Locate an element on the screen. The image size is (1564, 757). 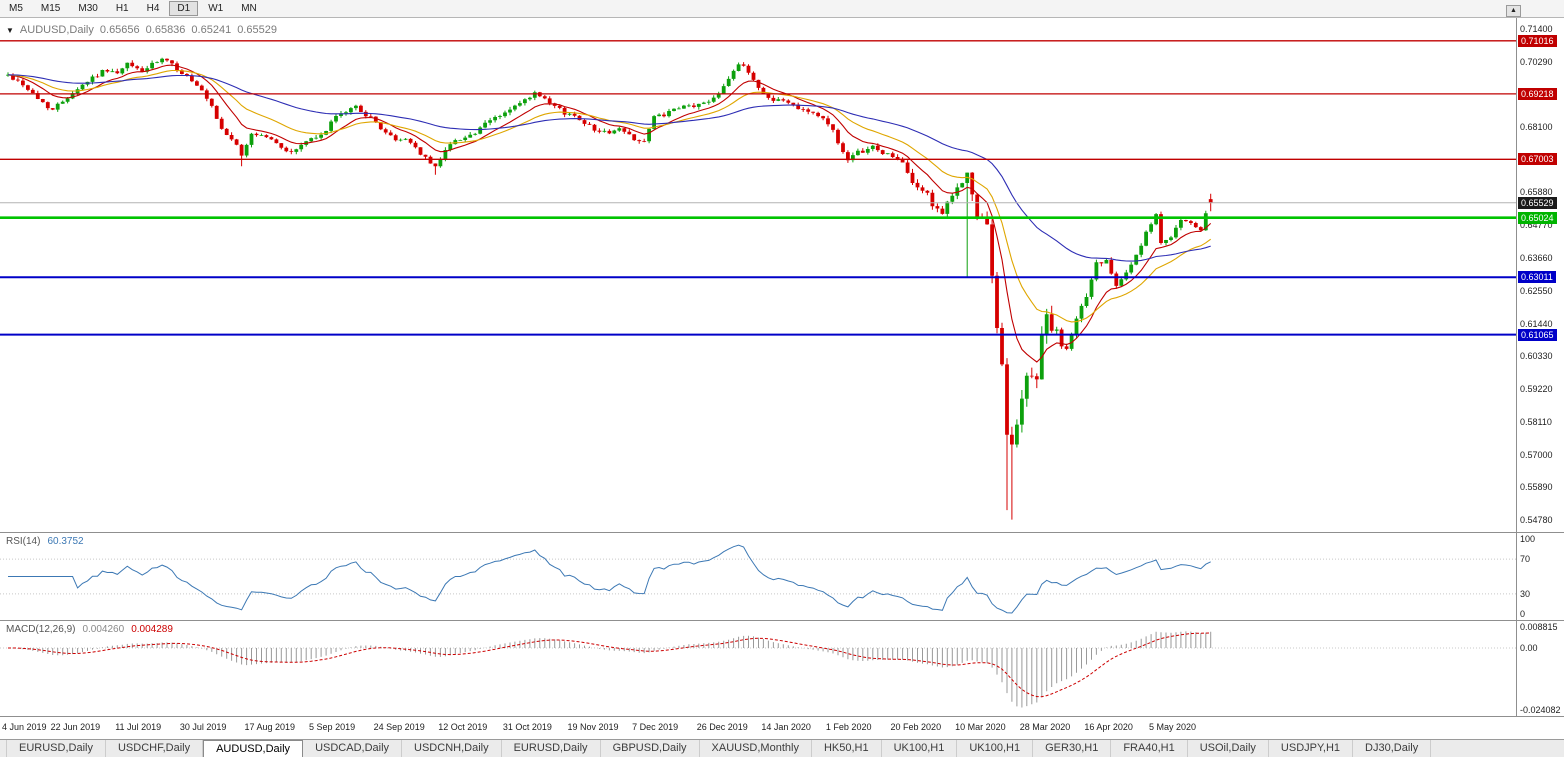
time-label: 20 Feb 2020 is located at coordinates (916, 727).